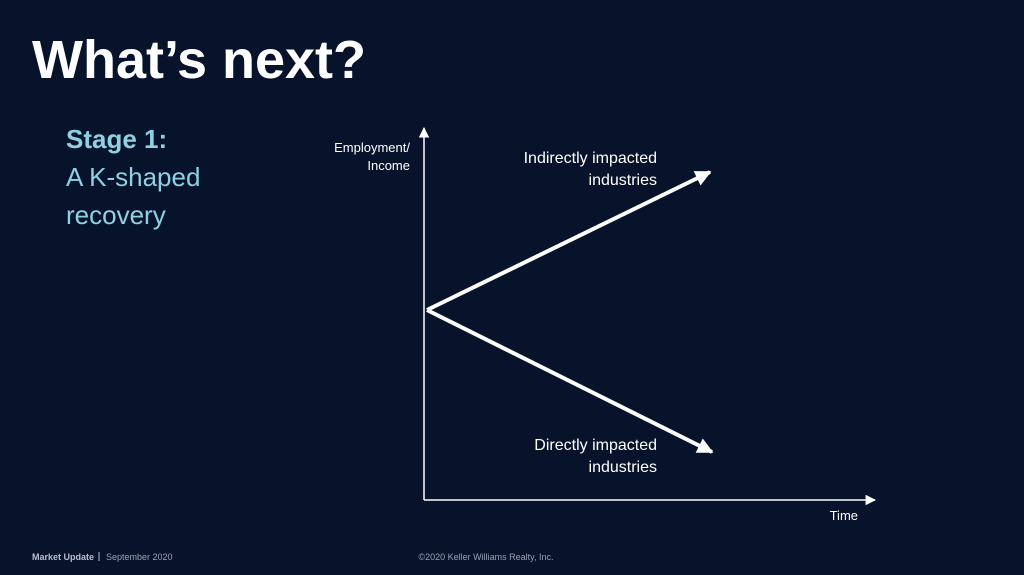  Describe the element at coordinates (844, 515) in the screenshot. I see `x-axis-label: Time` at that location.